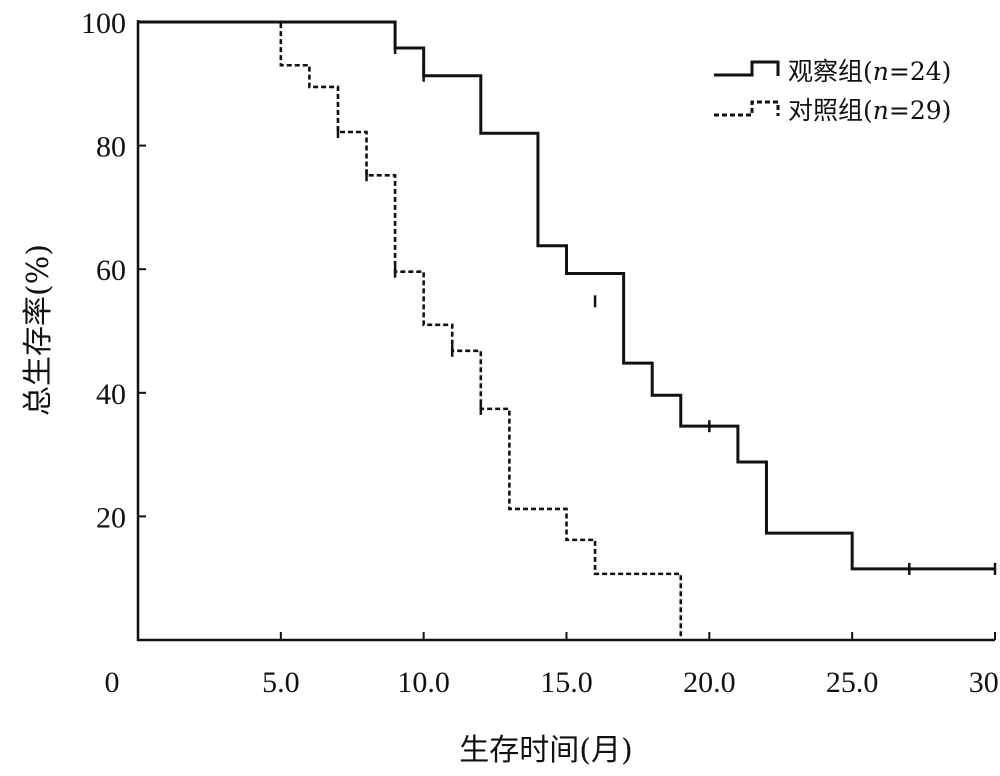 The width and height of the screenshot is (1000, 776). What do you see at coordinates (545, 750) in the screenshot?
I see `x-axis-title: 生存时间(月)` at bounding box center [545, 750].